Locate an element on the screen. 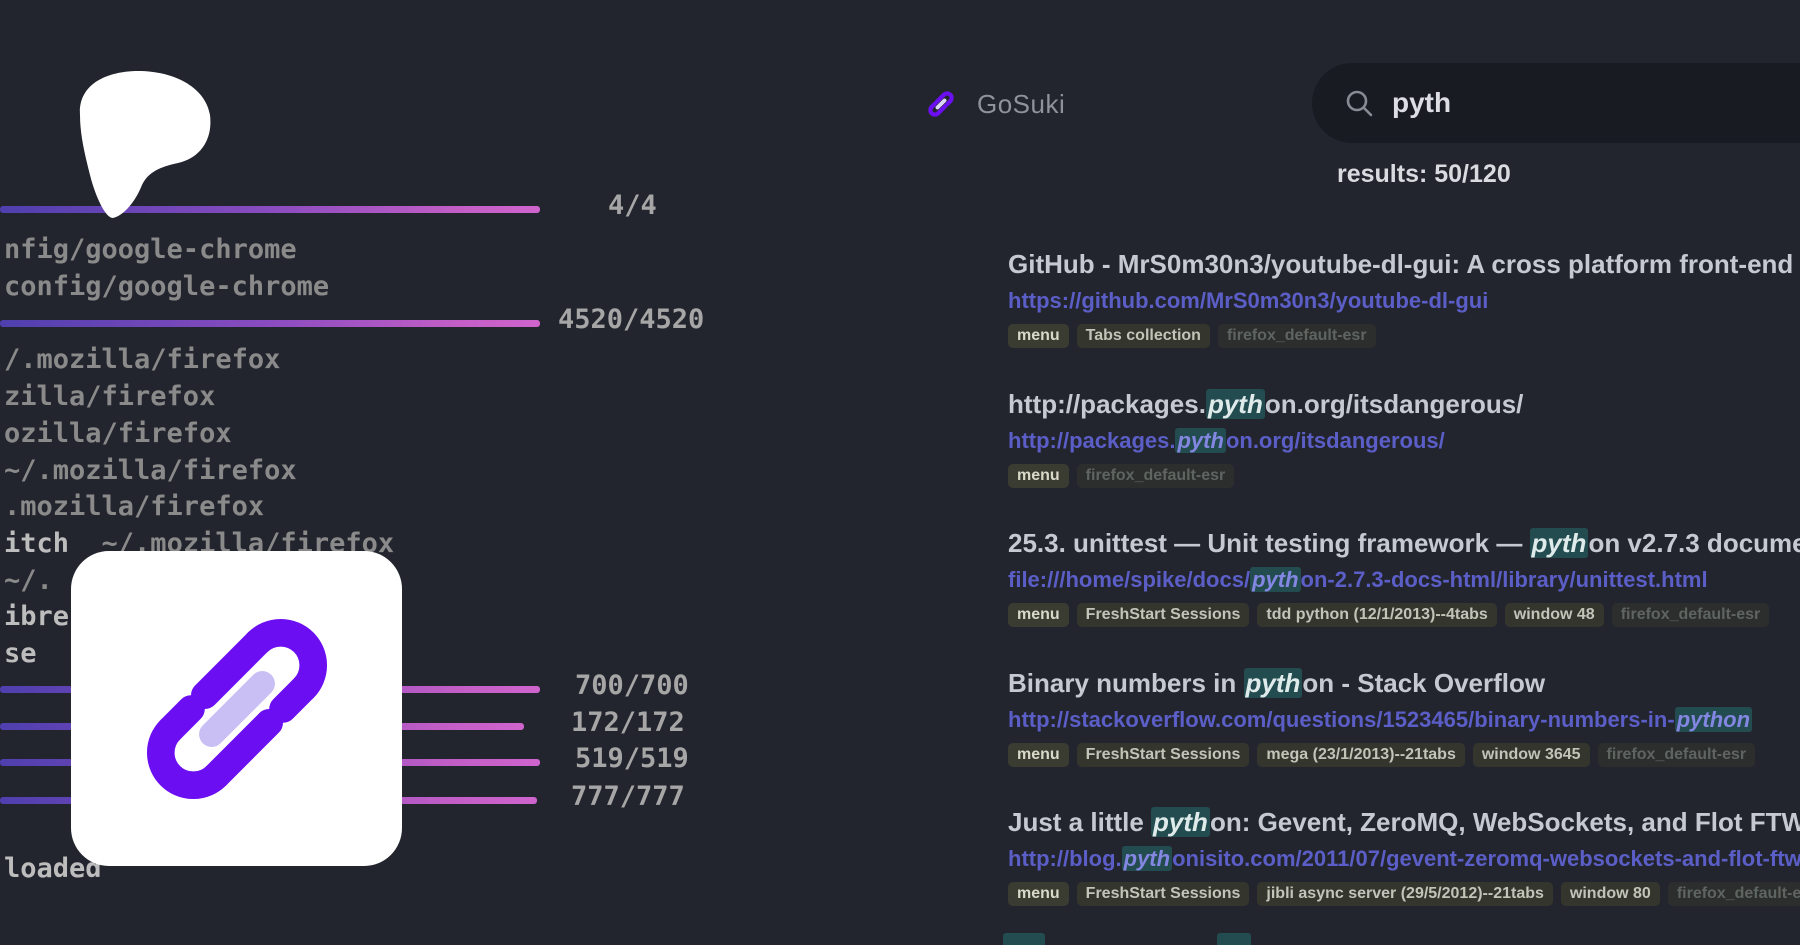  text-segment: .mozilla/firefox is located at coordinates (134, 506).